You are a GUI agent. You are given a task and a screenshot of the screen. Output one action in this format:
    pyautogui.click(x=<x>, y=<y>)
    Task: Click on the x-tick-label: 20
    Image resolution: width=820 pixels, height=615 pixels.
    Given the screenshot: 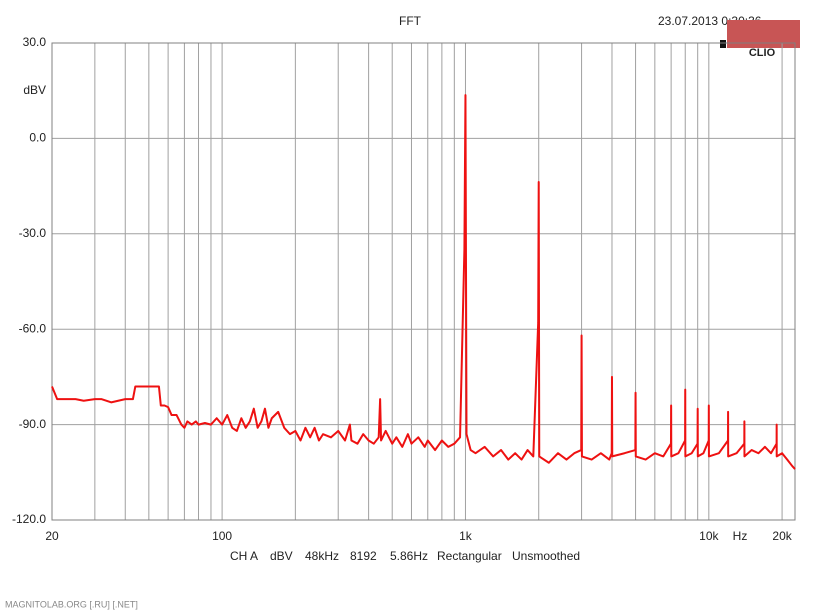 What is the action you would take?
    pyautogui.click(x=52, y=536)
    